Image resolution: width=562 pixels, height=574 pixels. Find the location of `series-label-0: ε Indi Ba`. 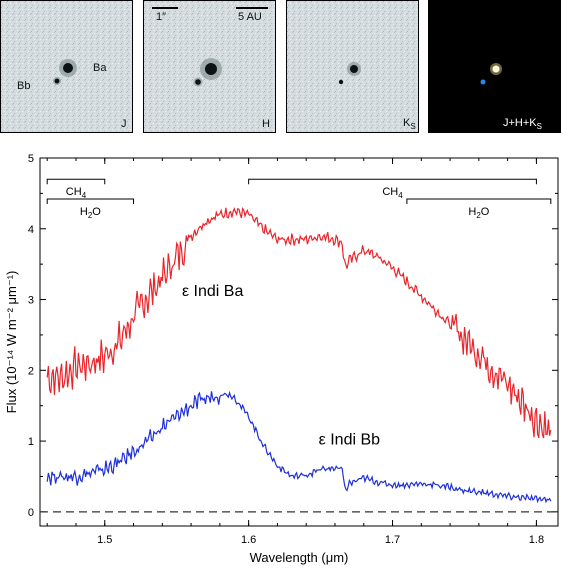

series-label-0: ε Indi Ba is located at coordinates (212, 291).